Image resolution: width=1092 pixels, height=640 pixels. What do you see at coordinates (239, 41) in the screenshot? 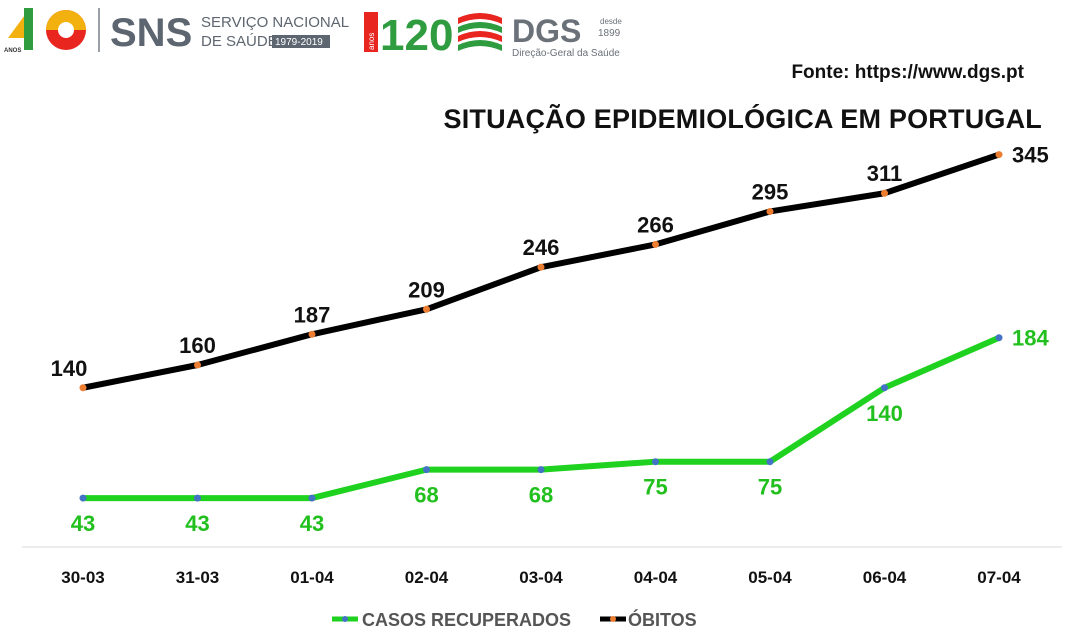
I see `sns-line2: DE SAÚDE` at bounding box center [239, 41].